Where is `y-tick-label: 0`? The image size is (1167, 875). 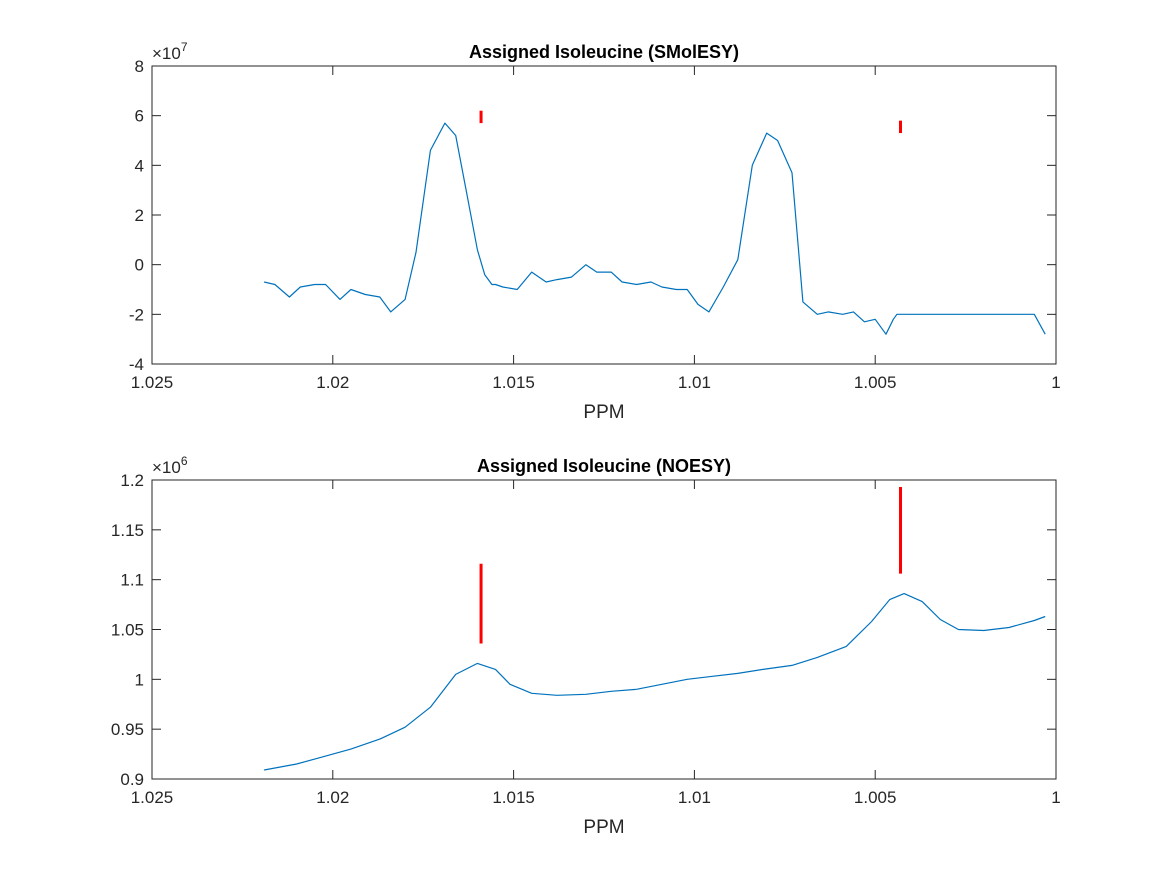
y-tick-label: 0 is located at coordinates (139, 265).